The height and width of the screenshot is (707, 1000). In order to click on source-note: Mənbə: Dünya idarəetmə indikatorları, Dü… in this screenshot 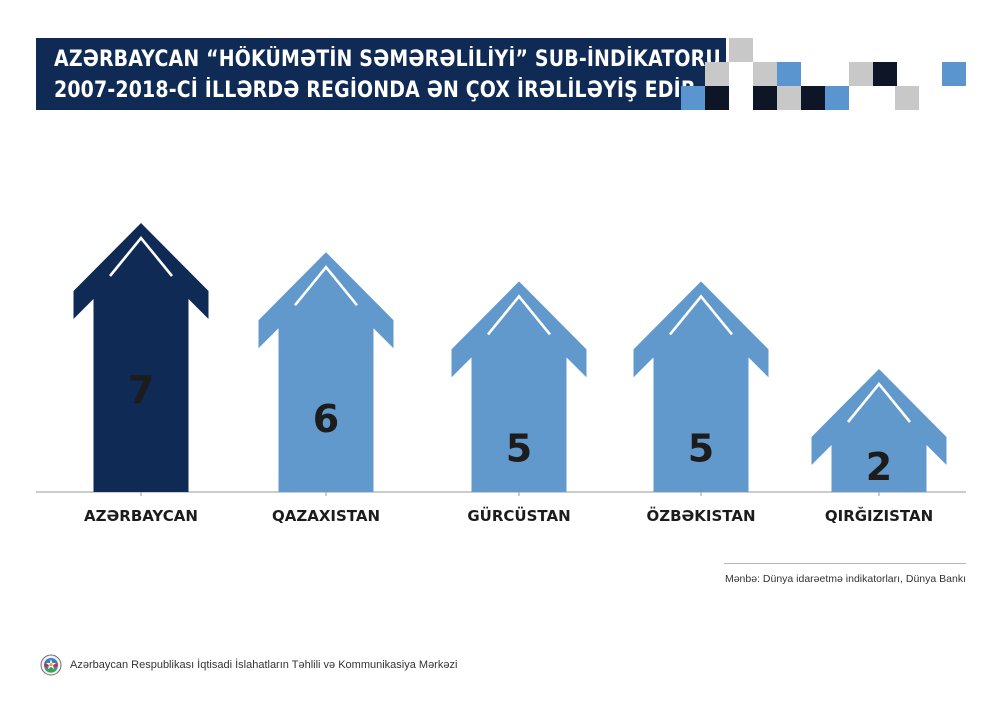, I will do `click(845, 579)`.